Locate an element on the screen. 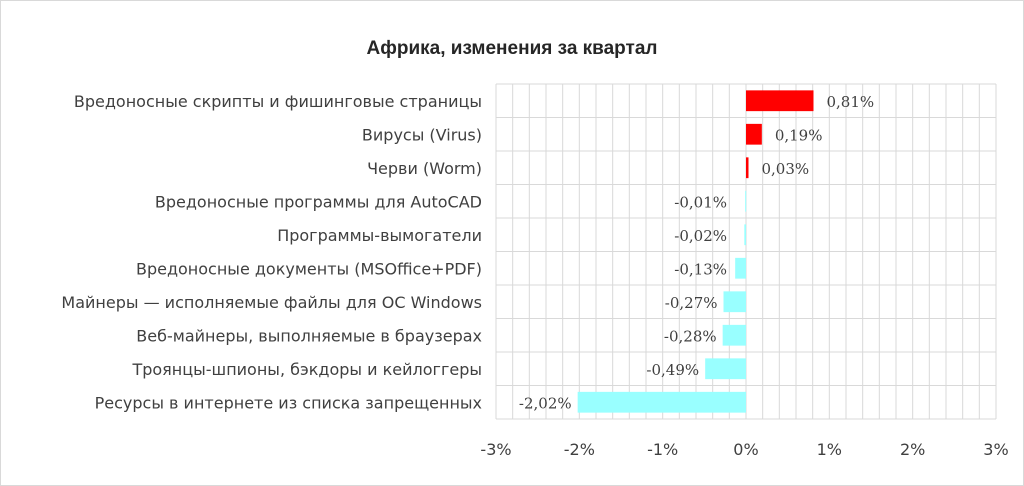 Image resolution: width=1024 pixels, height=486 pixels. x-tick-label: -1% is located at coordinates (662, 449).